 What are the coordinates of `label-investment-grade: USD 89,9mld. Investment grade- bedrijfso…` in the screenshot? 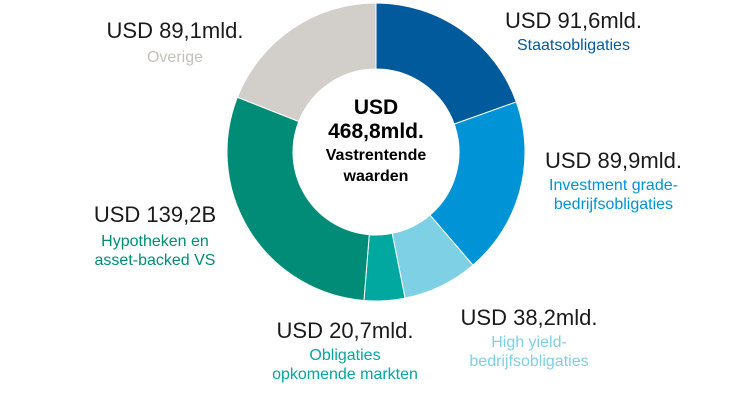 It's located at (613, 181).